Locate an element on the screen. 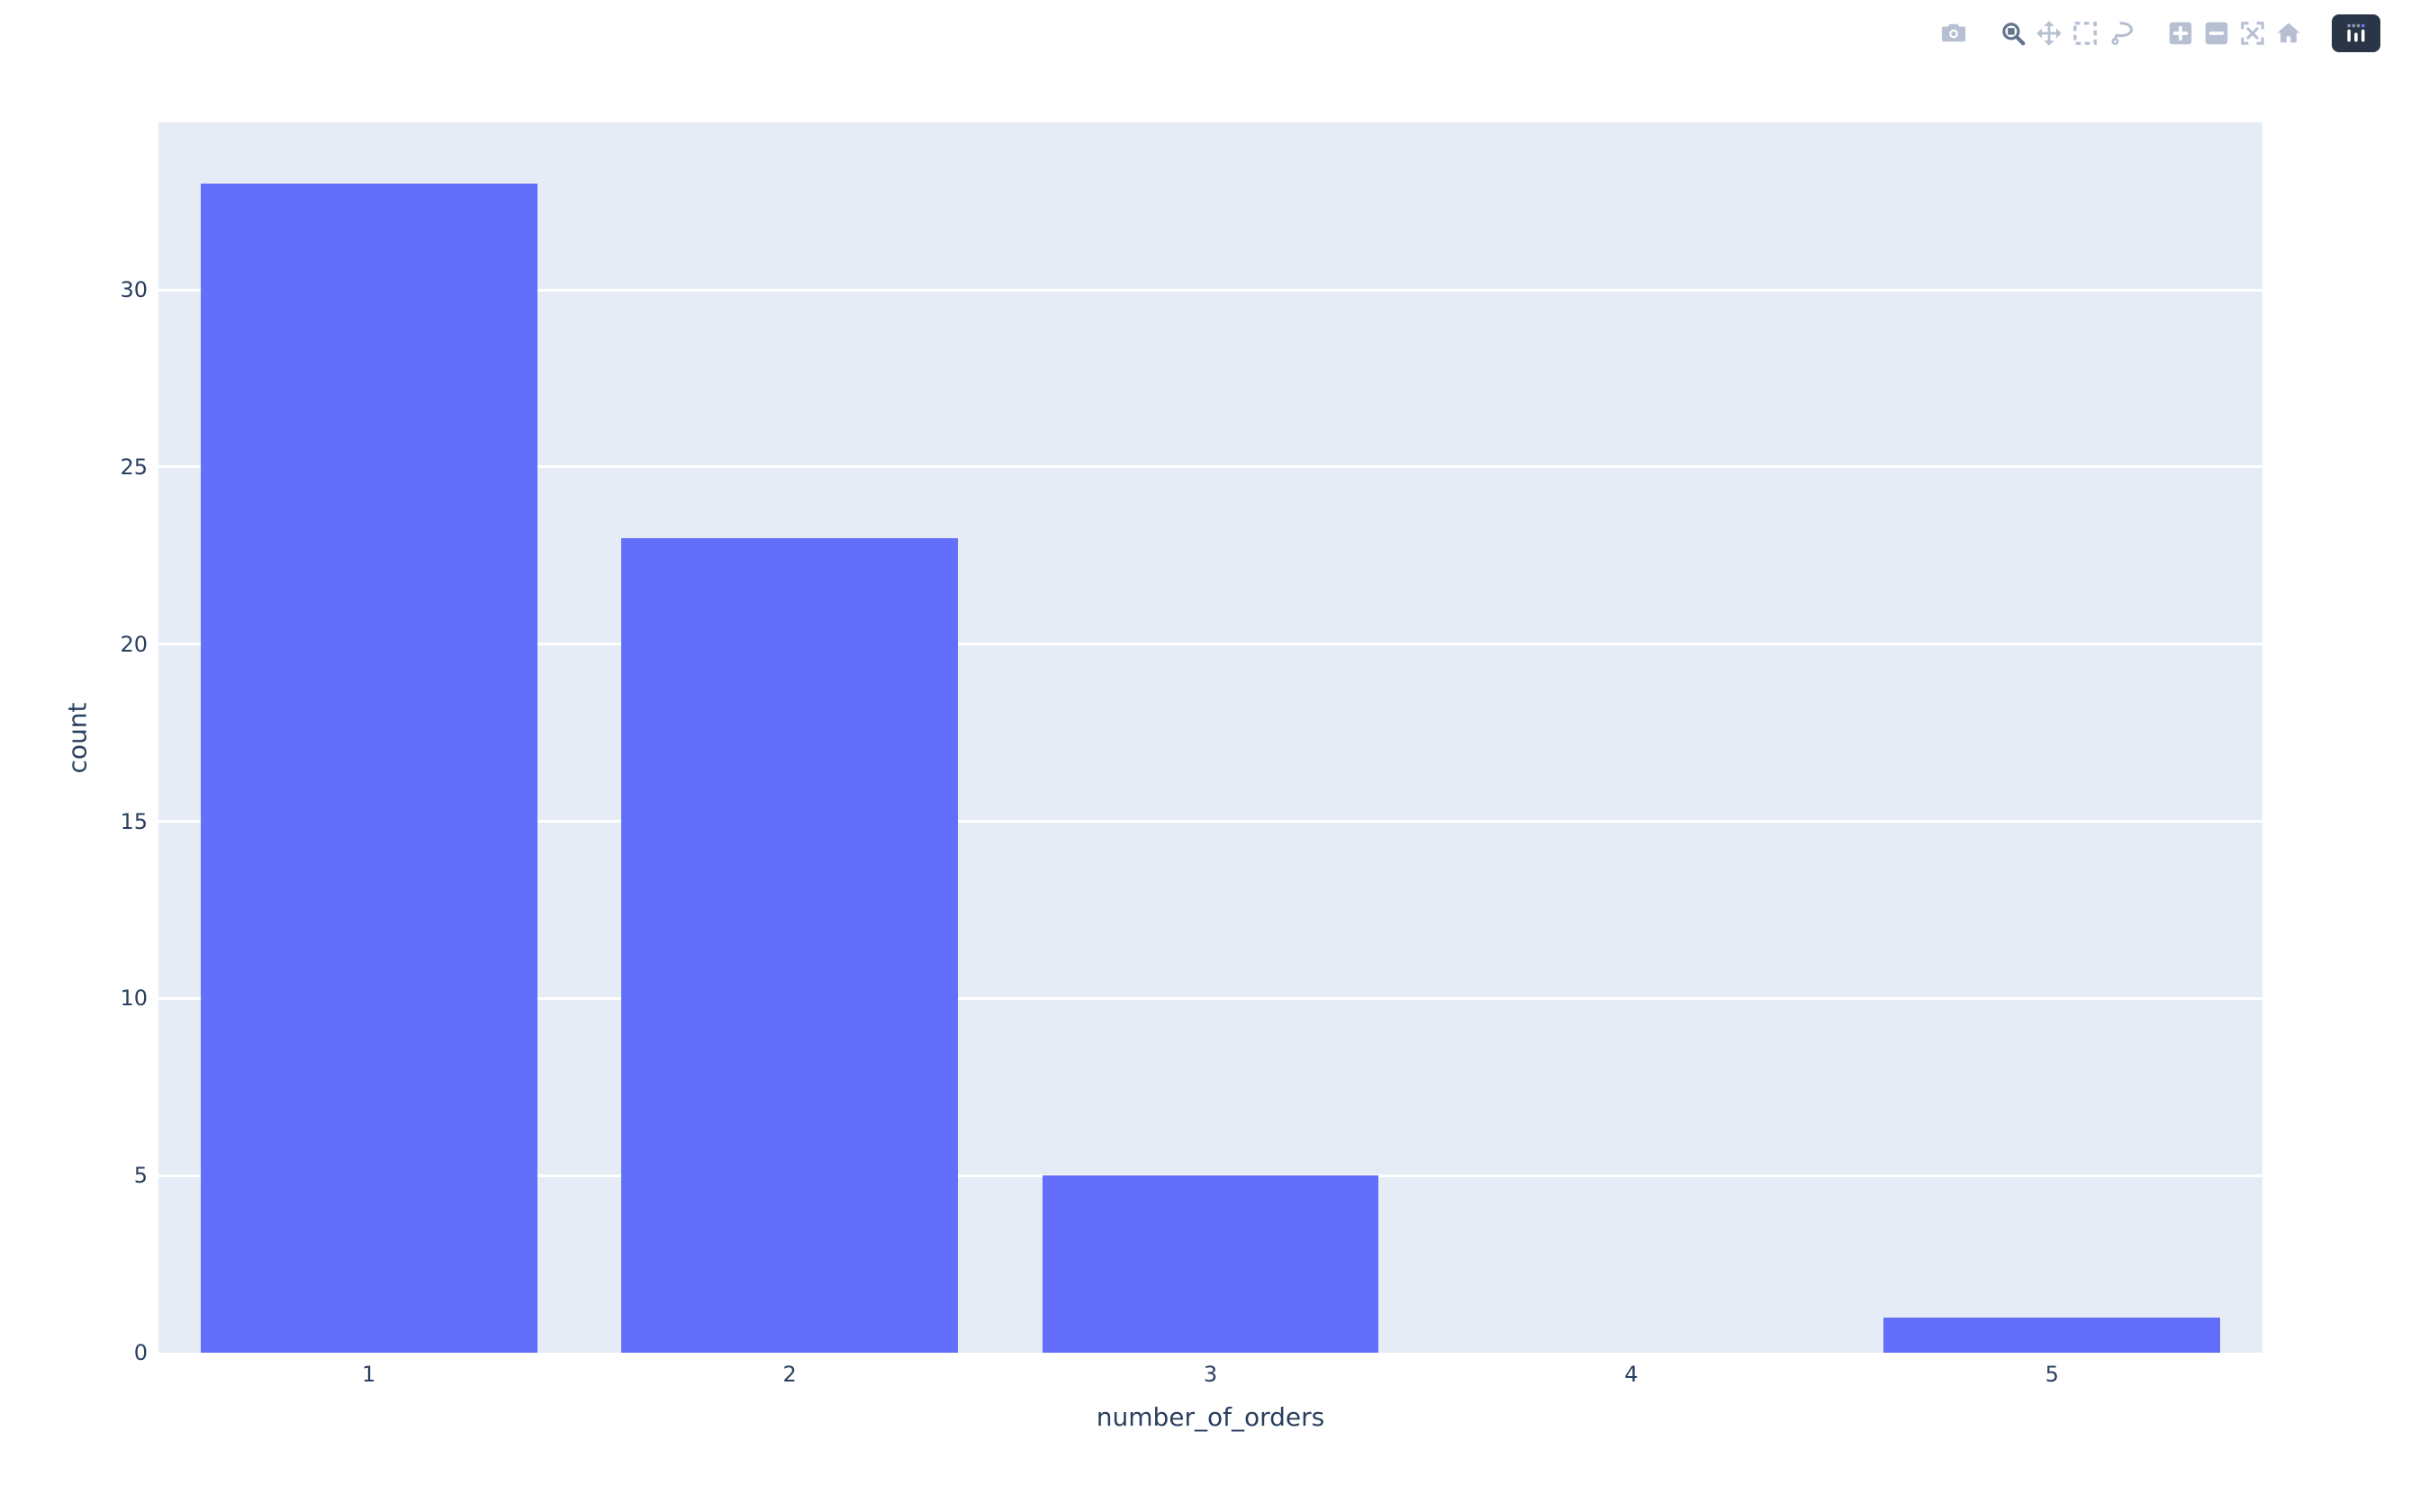 This screenshot has height=1512, width=2420. y-tick-label: 25 is located at coordinates (134, 467).